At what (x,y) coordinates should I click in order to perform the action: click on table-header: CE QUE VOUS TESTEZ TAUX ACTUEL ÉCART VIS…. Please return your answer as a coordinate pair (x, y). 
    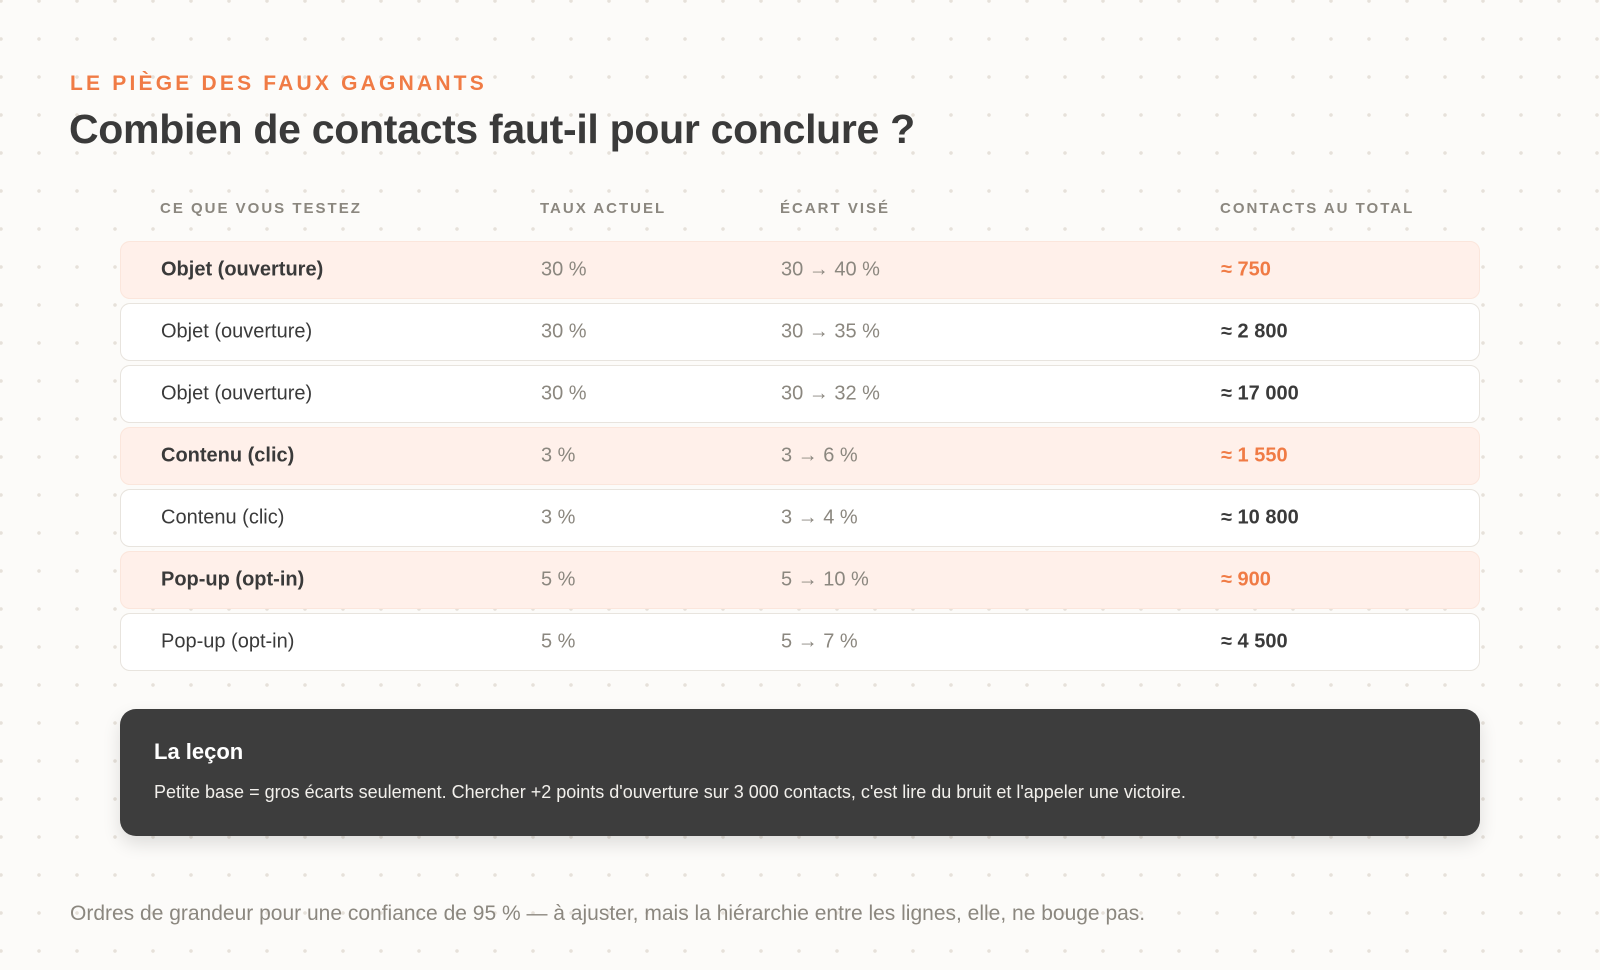
    Looking at the image, I should click on (800, 212).